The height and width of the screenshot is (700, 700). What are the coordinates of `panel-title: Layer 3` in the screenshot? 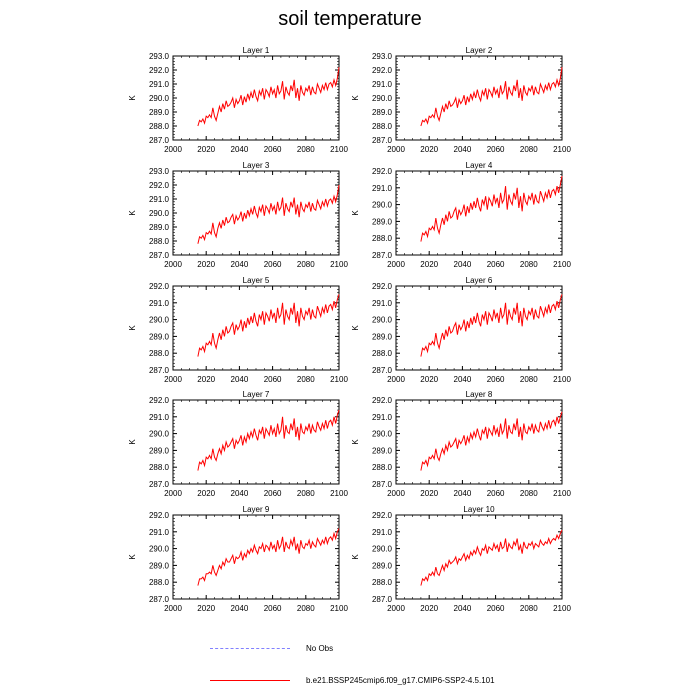 It's located at (256, 165).